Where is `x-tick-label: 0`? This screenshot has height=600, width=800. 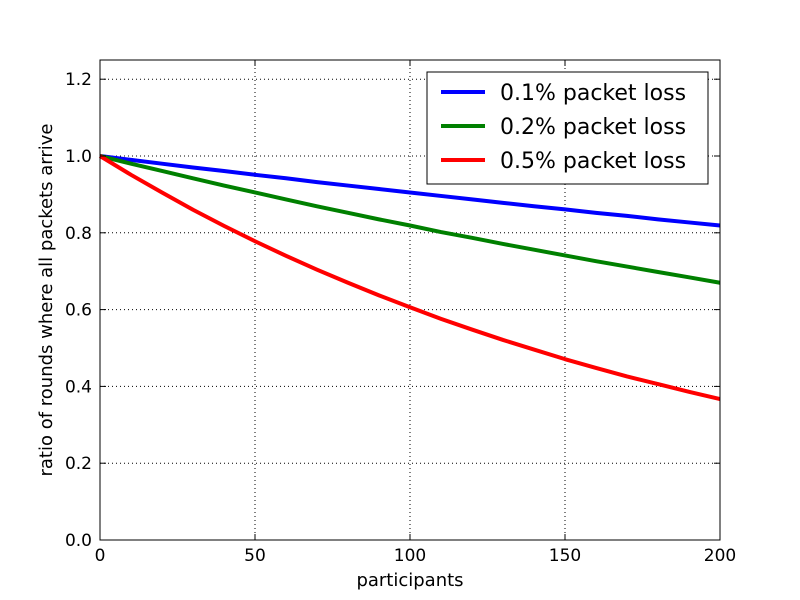
x-tick-label: 0 is located at coordinates (100, 556).